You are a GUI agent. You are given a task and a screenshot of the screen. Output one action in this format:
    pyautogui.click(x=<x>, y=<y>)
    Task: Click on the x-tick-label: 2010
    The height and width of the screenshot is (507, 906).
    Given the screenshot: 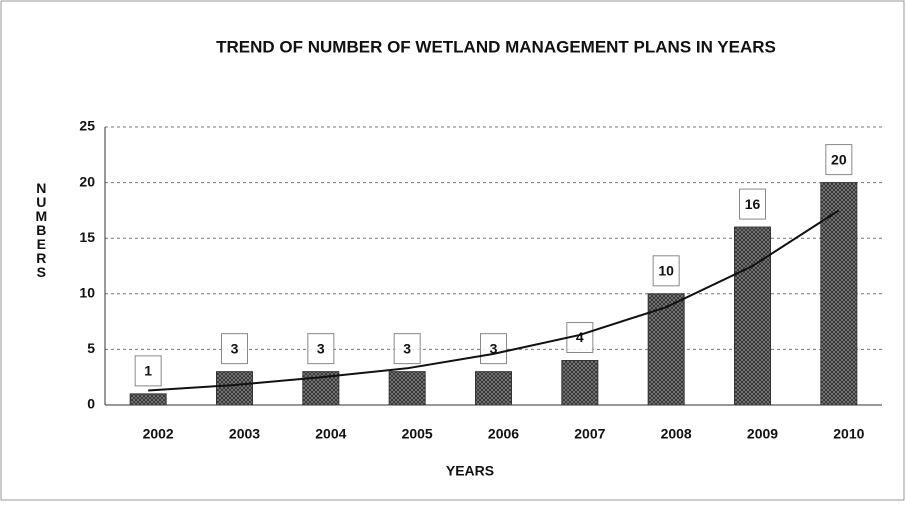 What is the action you would take?
    pyautogui.click(x=848, y=434)
    